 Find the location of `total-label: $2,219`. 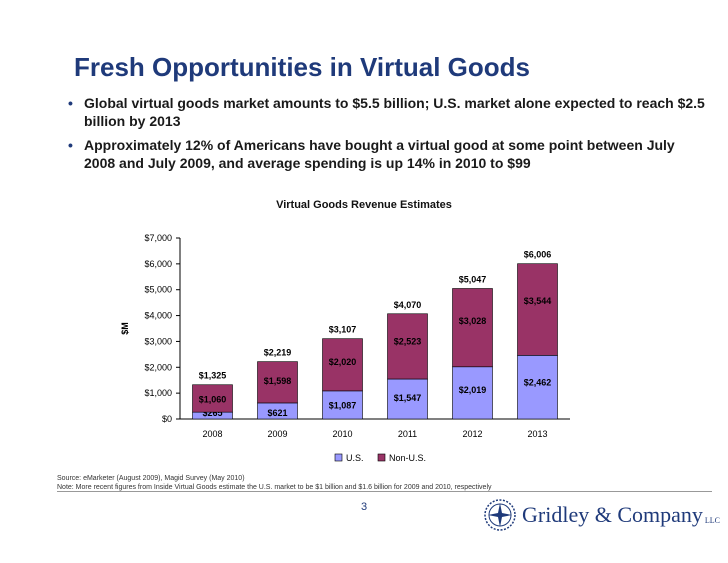

total-label: $2,219 is located at coordinates (278, 353).